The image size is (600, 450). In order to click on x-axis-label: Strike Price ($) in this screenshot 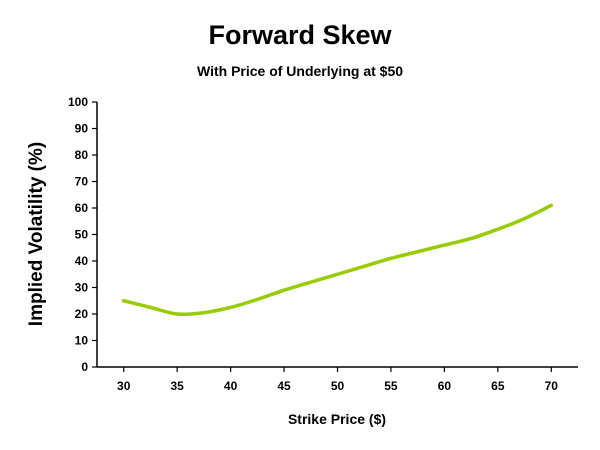, I will do `click(337, 419)`.